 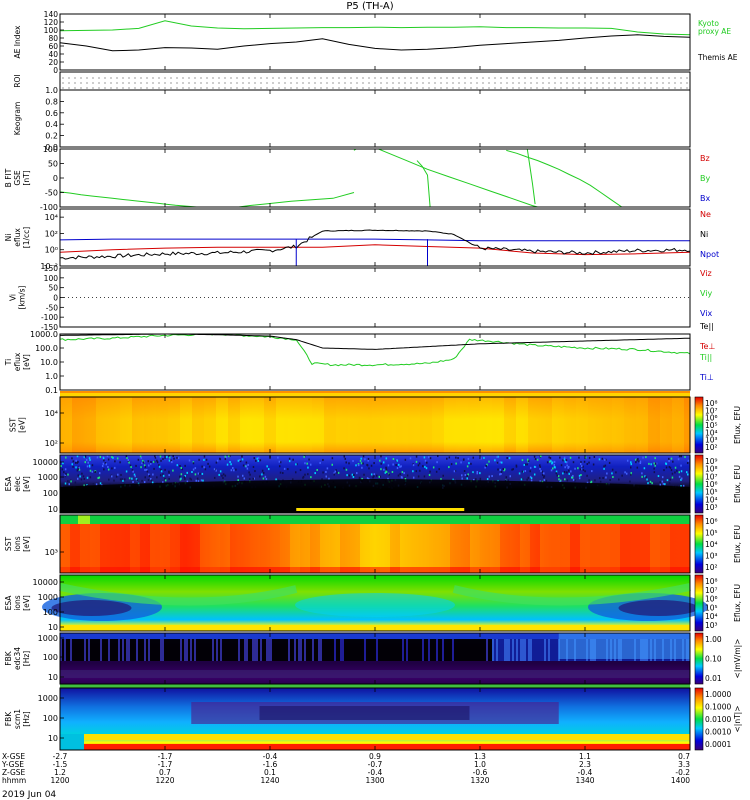 I want to click on density-ytick-0: 10⁻², so click(x=49, y=266).